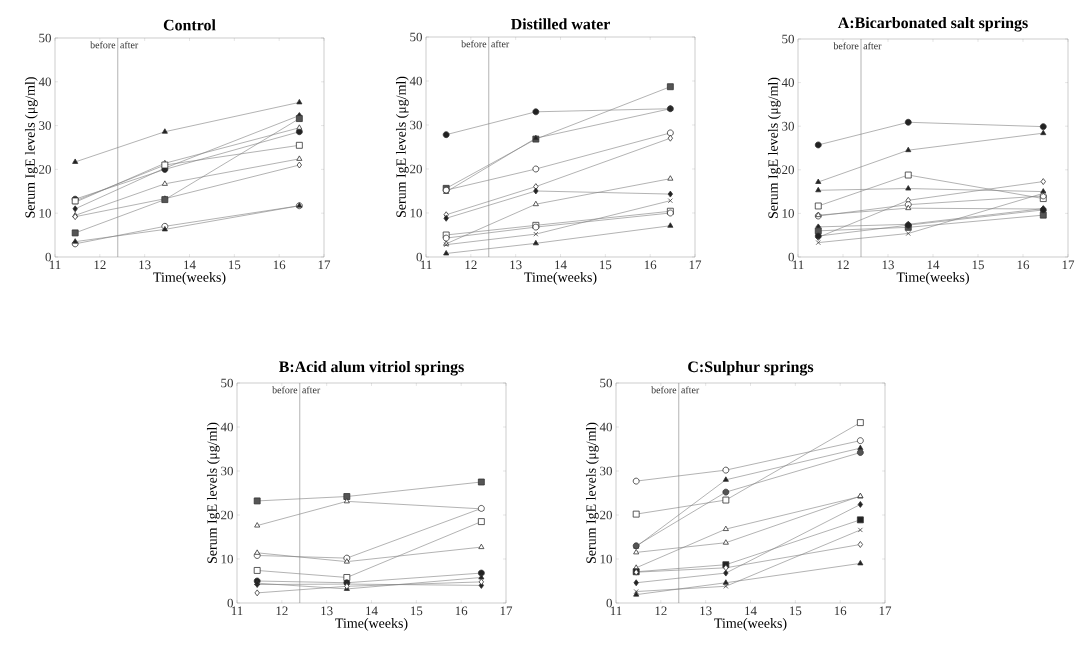 This screenshot has width=1083, height=652. I want to click on chart-title: Distilled water, so click(560, 24).